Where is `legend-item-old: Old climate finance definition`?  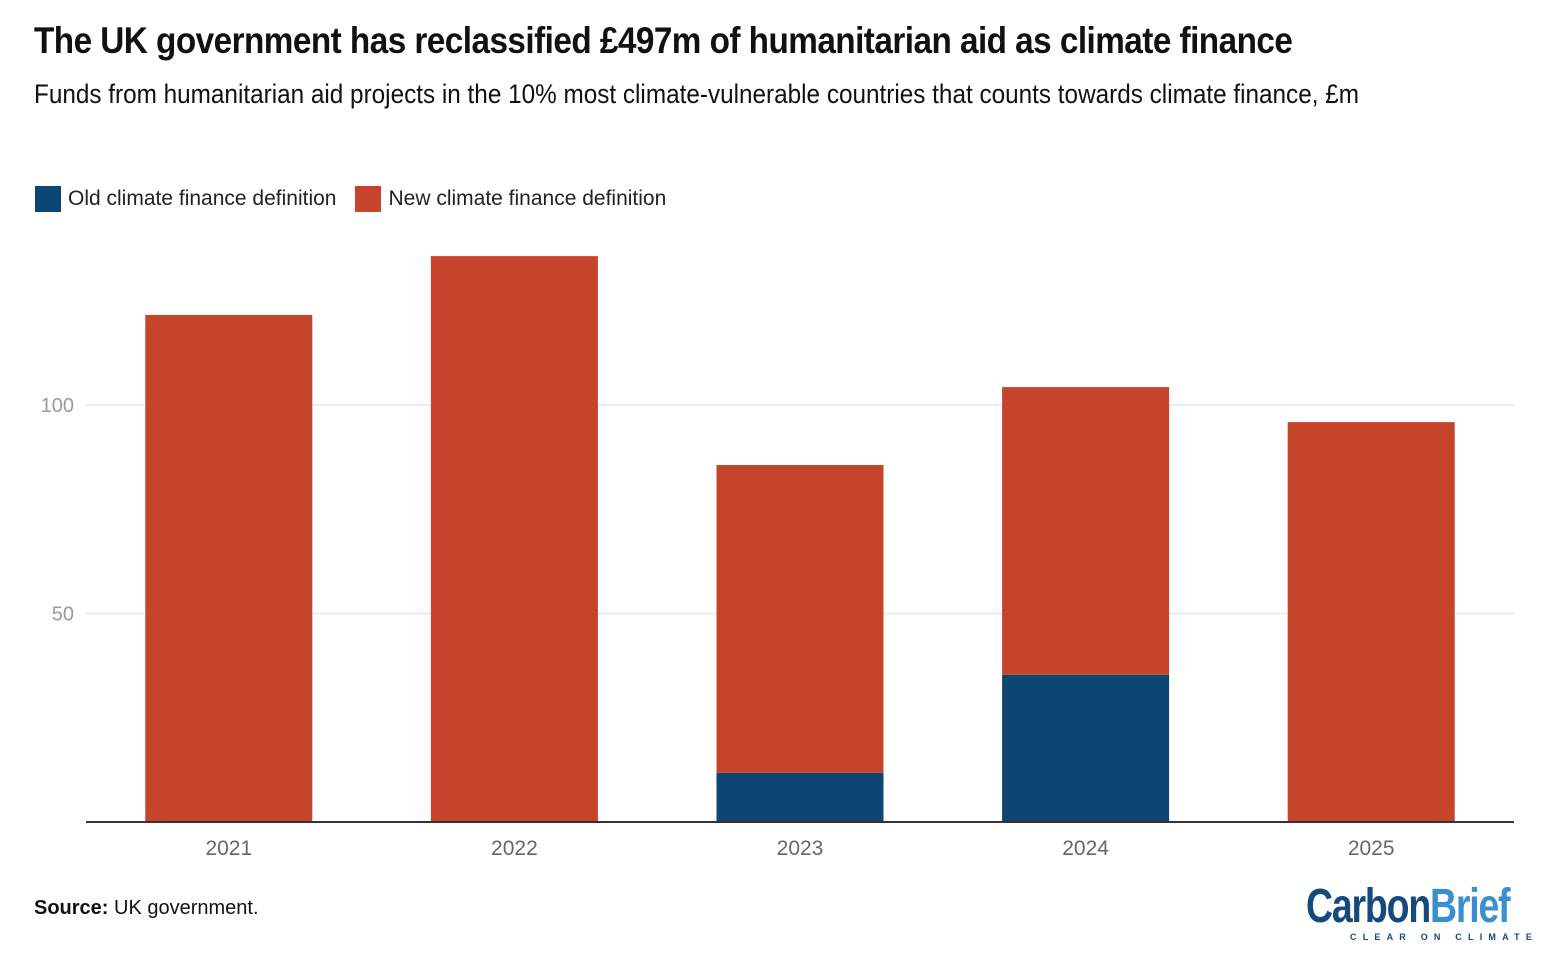 legend-item-old: Old climate finance definition is located at coordinates (185, 199).